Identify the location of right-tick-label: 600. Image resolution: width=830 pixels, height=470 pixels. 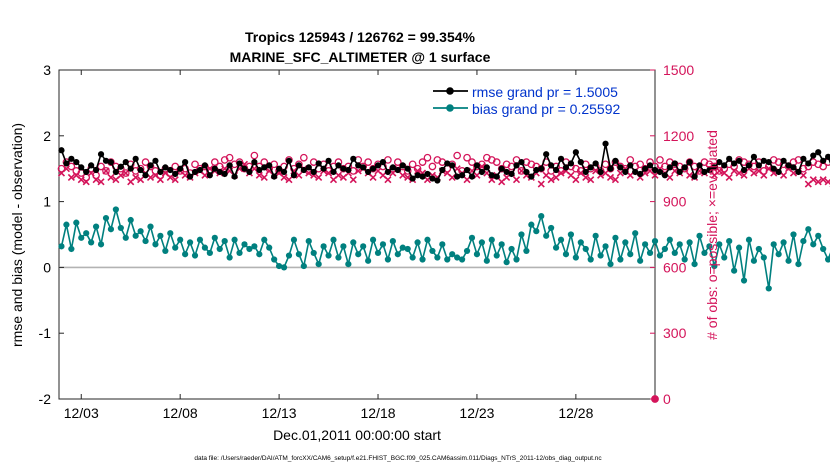
(675, 267).